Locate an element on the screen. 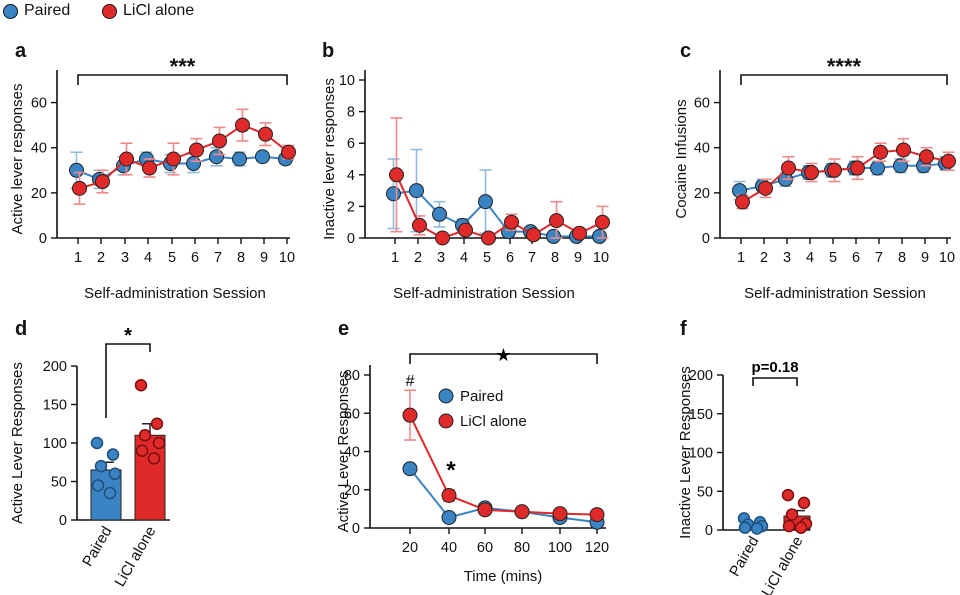  annotation-star: * is located at coordinates (451, 470).